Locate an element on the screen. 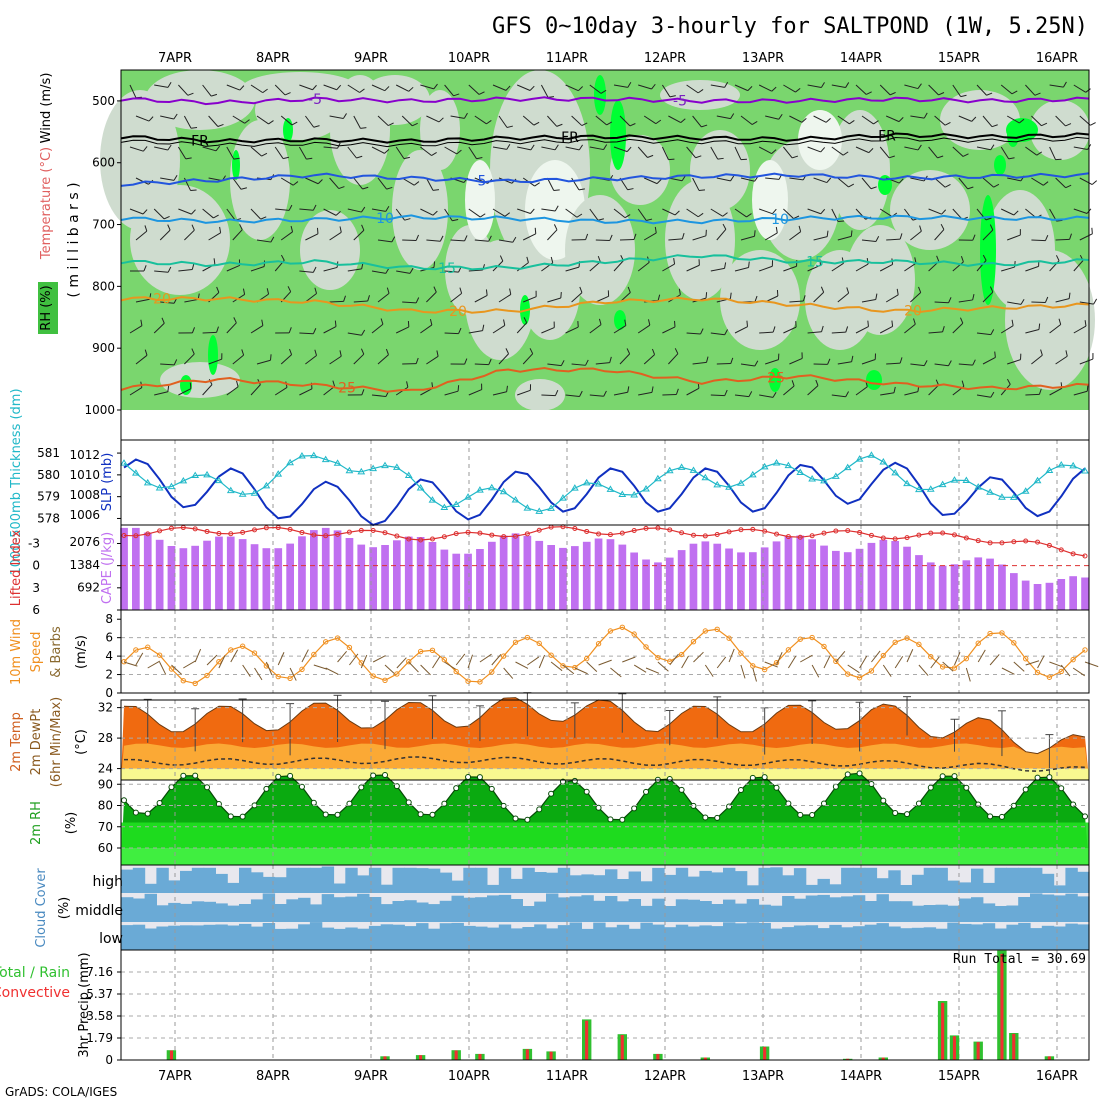 Image resolution: width=1100 pixels, height=1100 pixels. date-label-top: 16APR is located at coordinates (1057, 58).